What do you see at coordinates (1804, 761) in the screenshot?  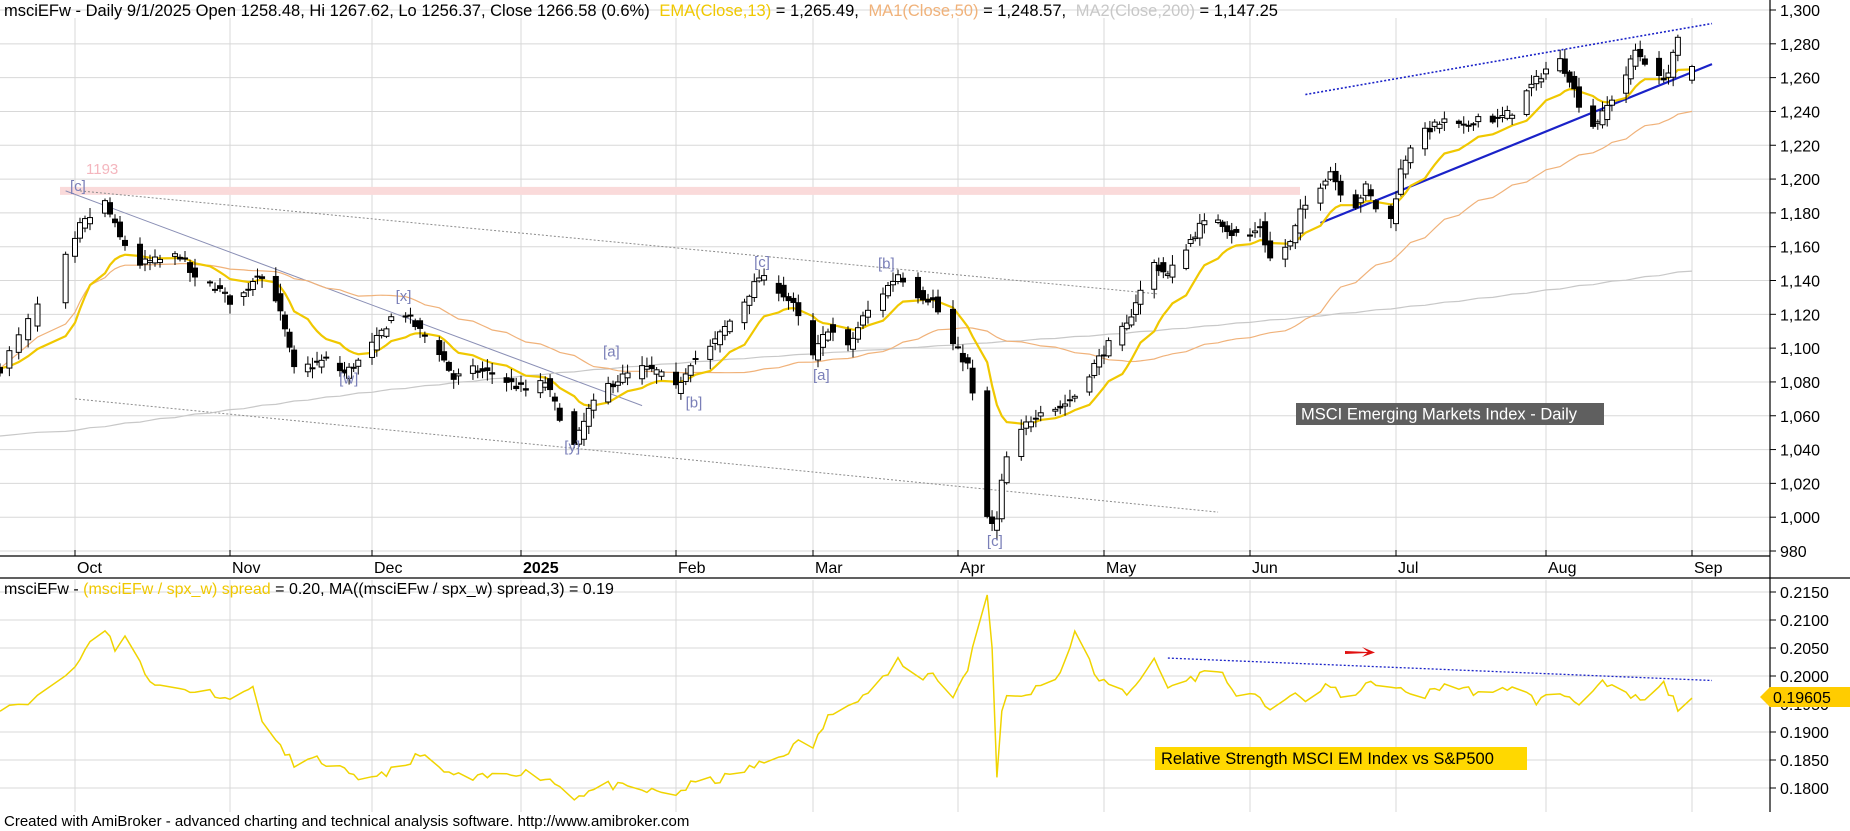 I see `rs-y-tick-label: 0.1850` at bounding box center [1804, 761].